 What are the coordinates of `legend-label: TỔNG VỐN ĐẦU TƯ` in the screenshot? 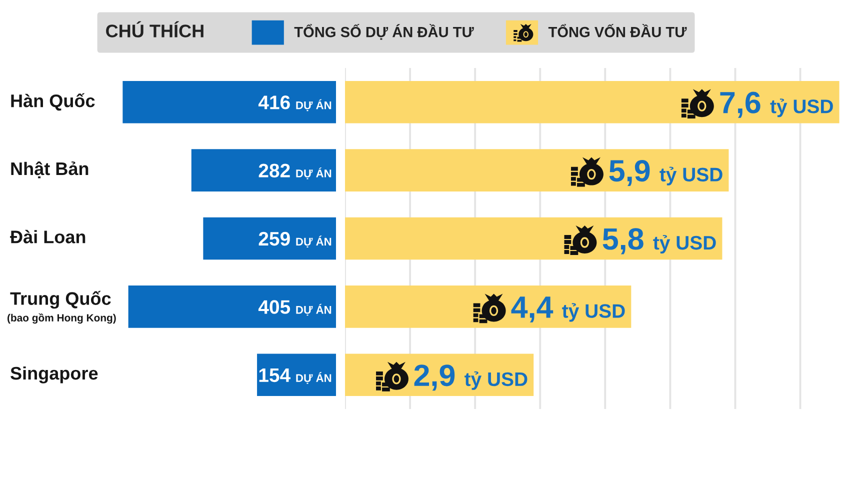 It's located at (617, 31).